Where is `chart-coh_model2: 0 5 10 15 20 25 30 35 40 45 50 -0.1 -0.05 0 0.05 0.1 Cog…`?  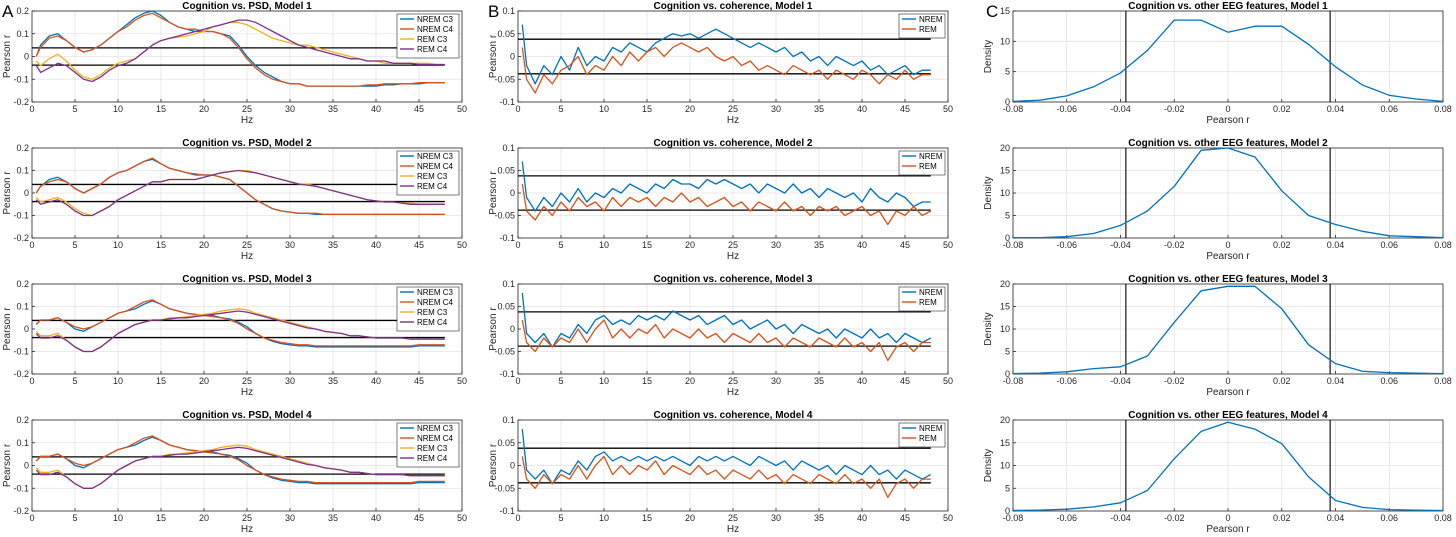 chart-coh_model2: 0 5 10 15 20 25 30 35 40 45 50 -0.1 -0.05 0 0.05 0.1 Cog… is located at coordinates (720, 200).